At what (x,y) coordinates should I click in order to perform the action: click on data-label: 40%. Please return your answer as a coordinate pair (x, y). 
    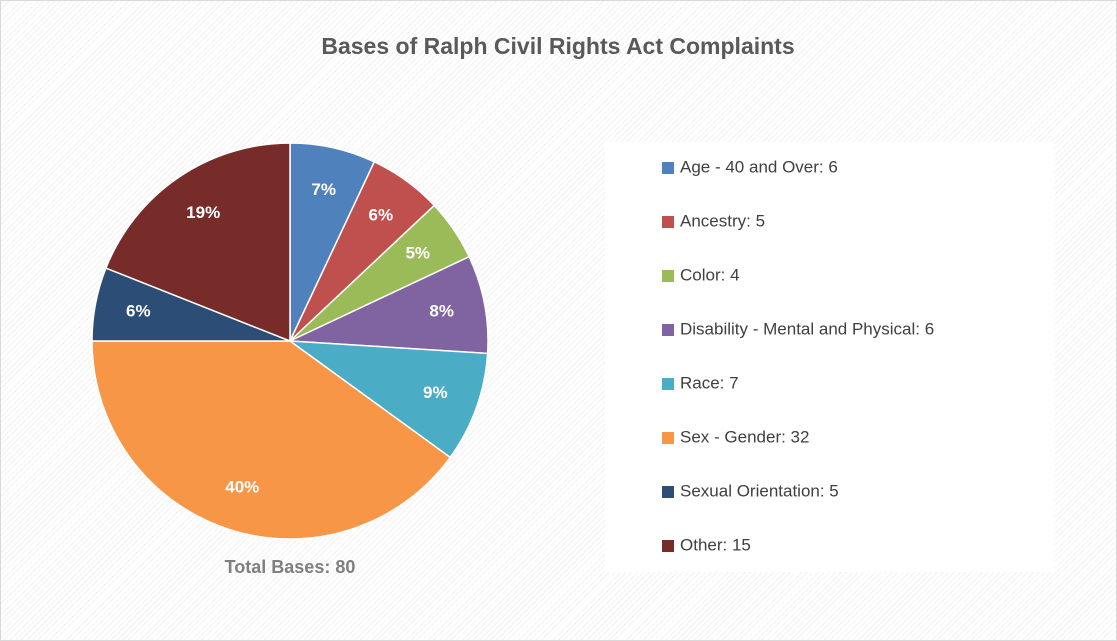
    Looking at the image, I should click on (242, 486).